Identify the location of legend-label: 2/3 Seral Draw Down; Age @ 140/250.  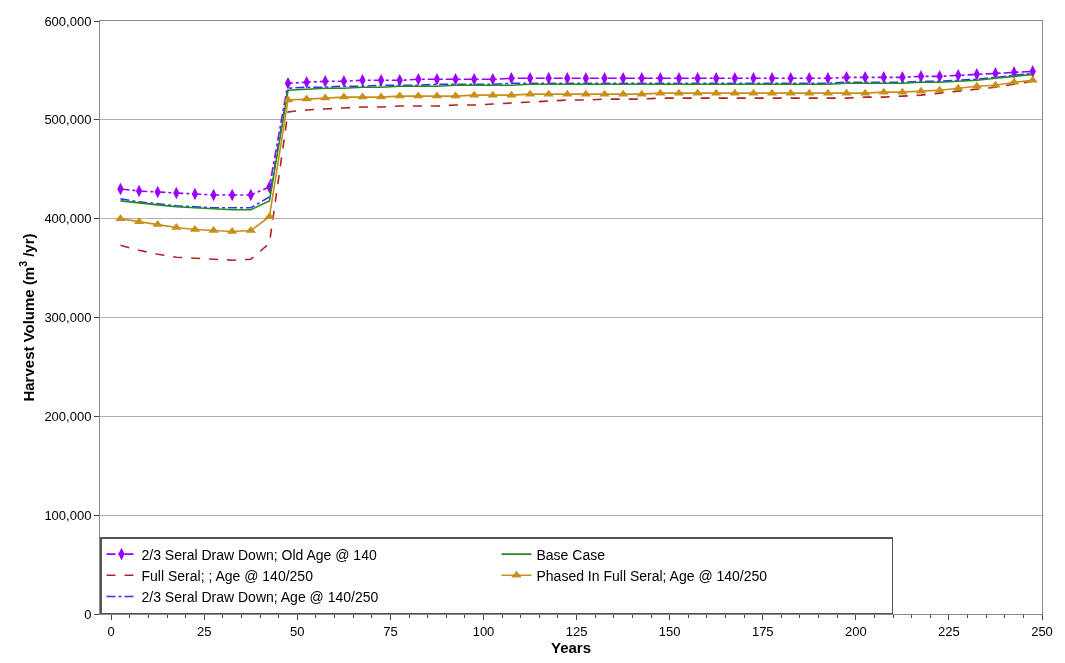
(260, 596).